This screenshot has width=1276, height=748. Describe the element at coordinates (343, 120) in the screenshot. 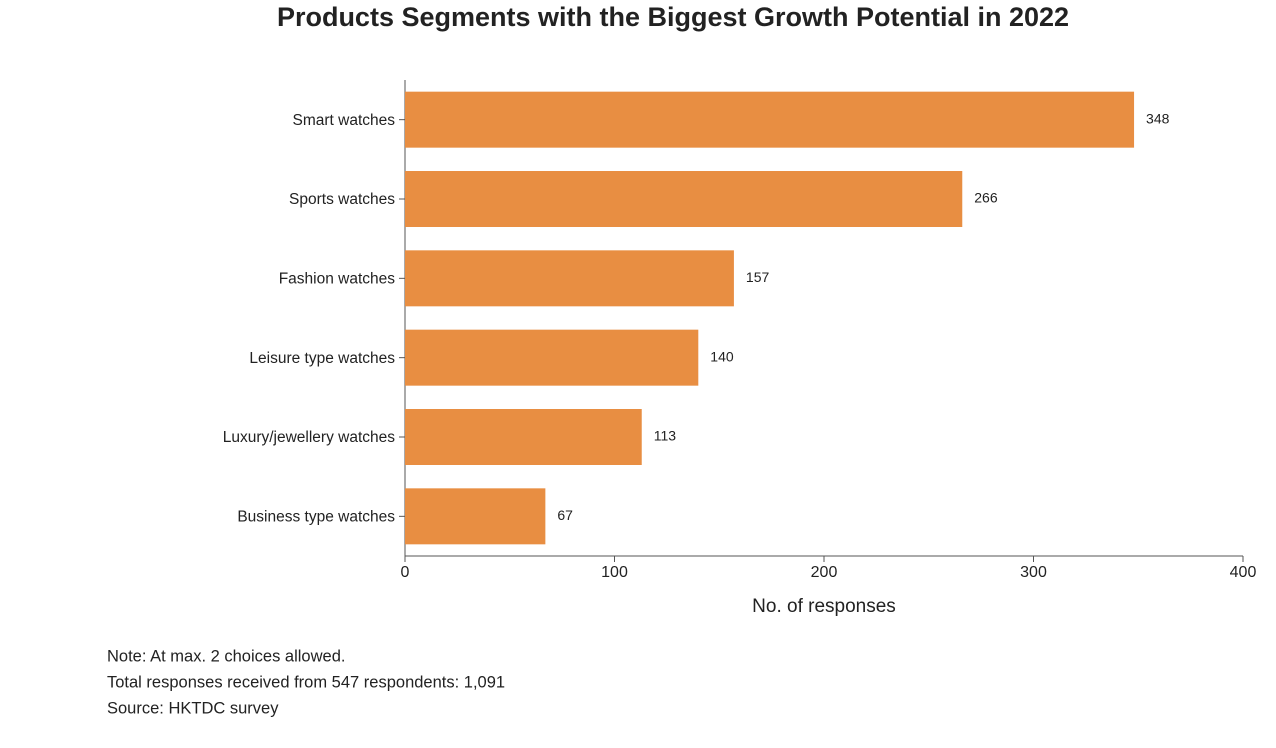

I see `y-tick-label: Smart watches` at that location.